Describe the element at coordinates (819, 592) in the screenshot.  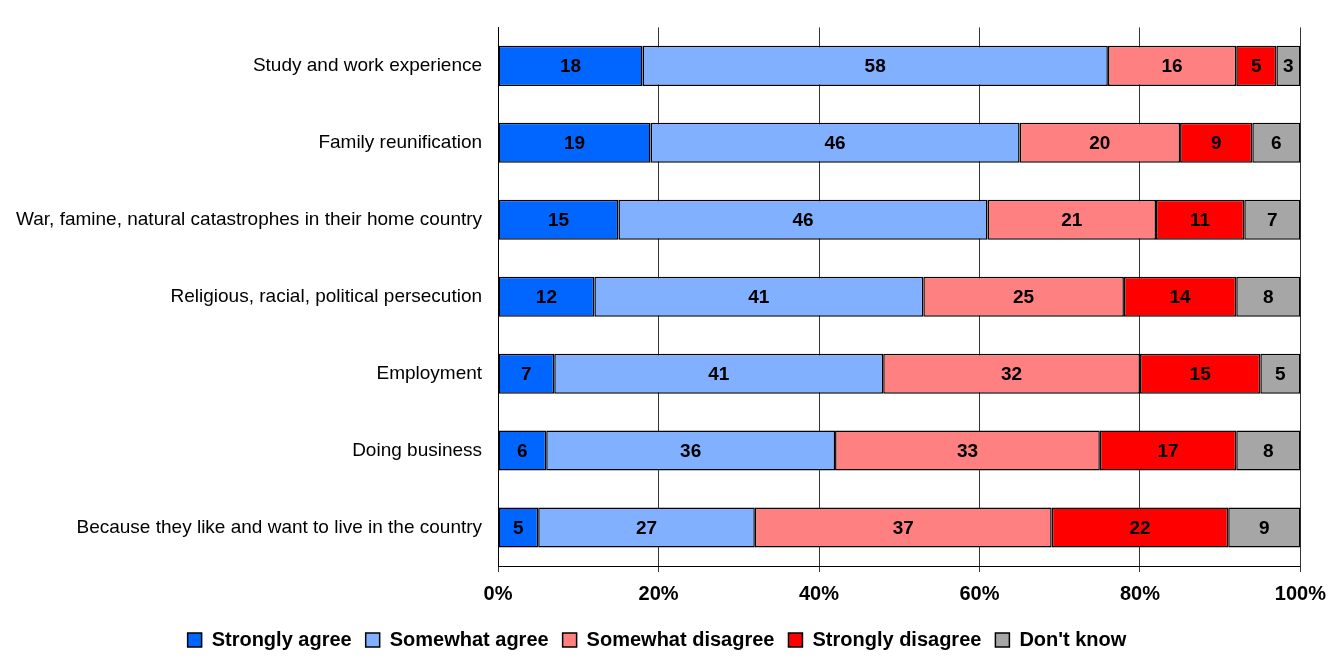
I see `x-tick-label: 40%` at that location.